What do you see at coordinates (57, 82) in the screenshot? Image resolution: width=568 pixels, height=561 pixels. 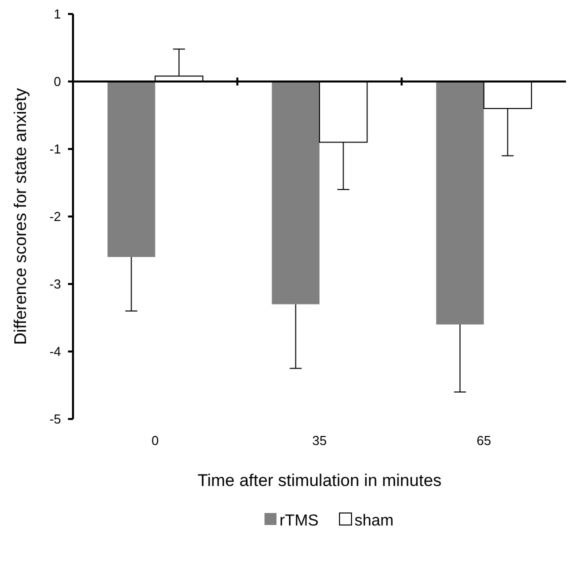 I see `y-tick-label: 0` at bounding box center [57, 82].